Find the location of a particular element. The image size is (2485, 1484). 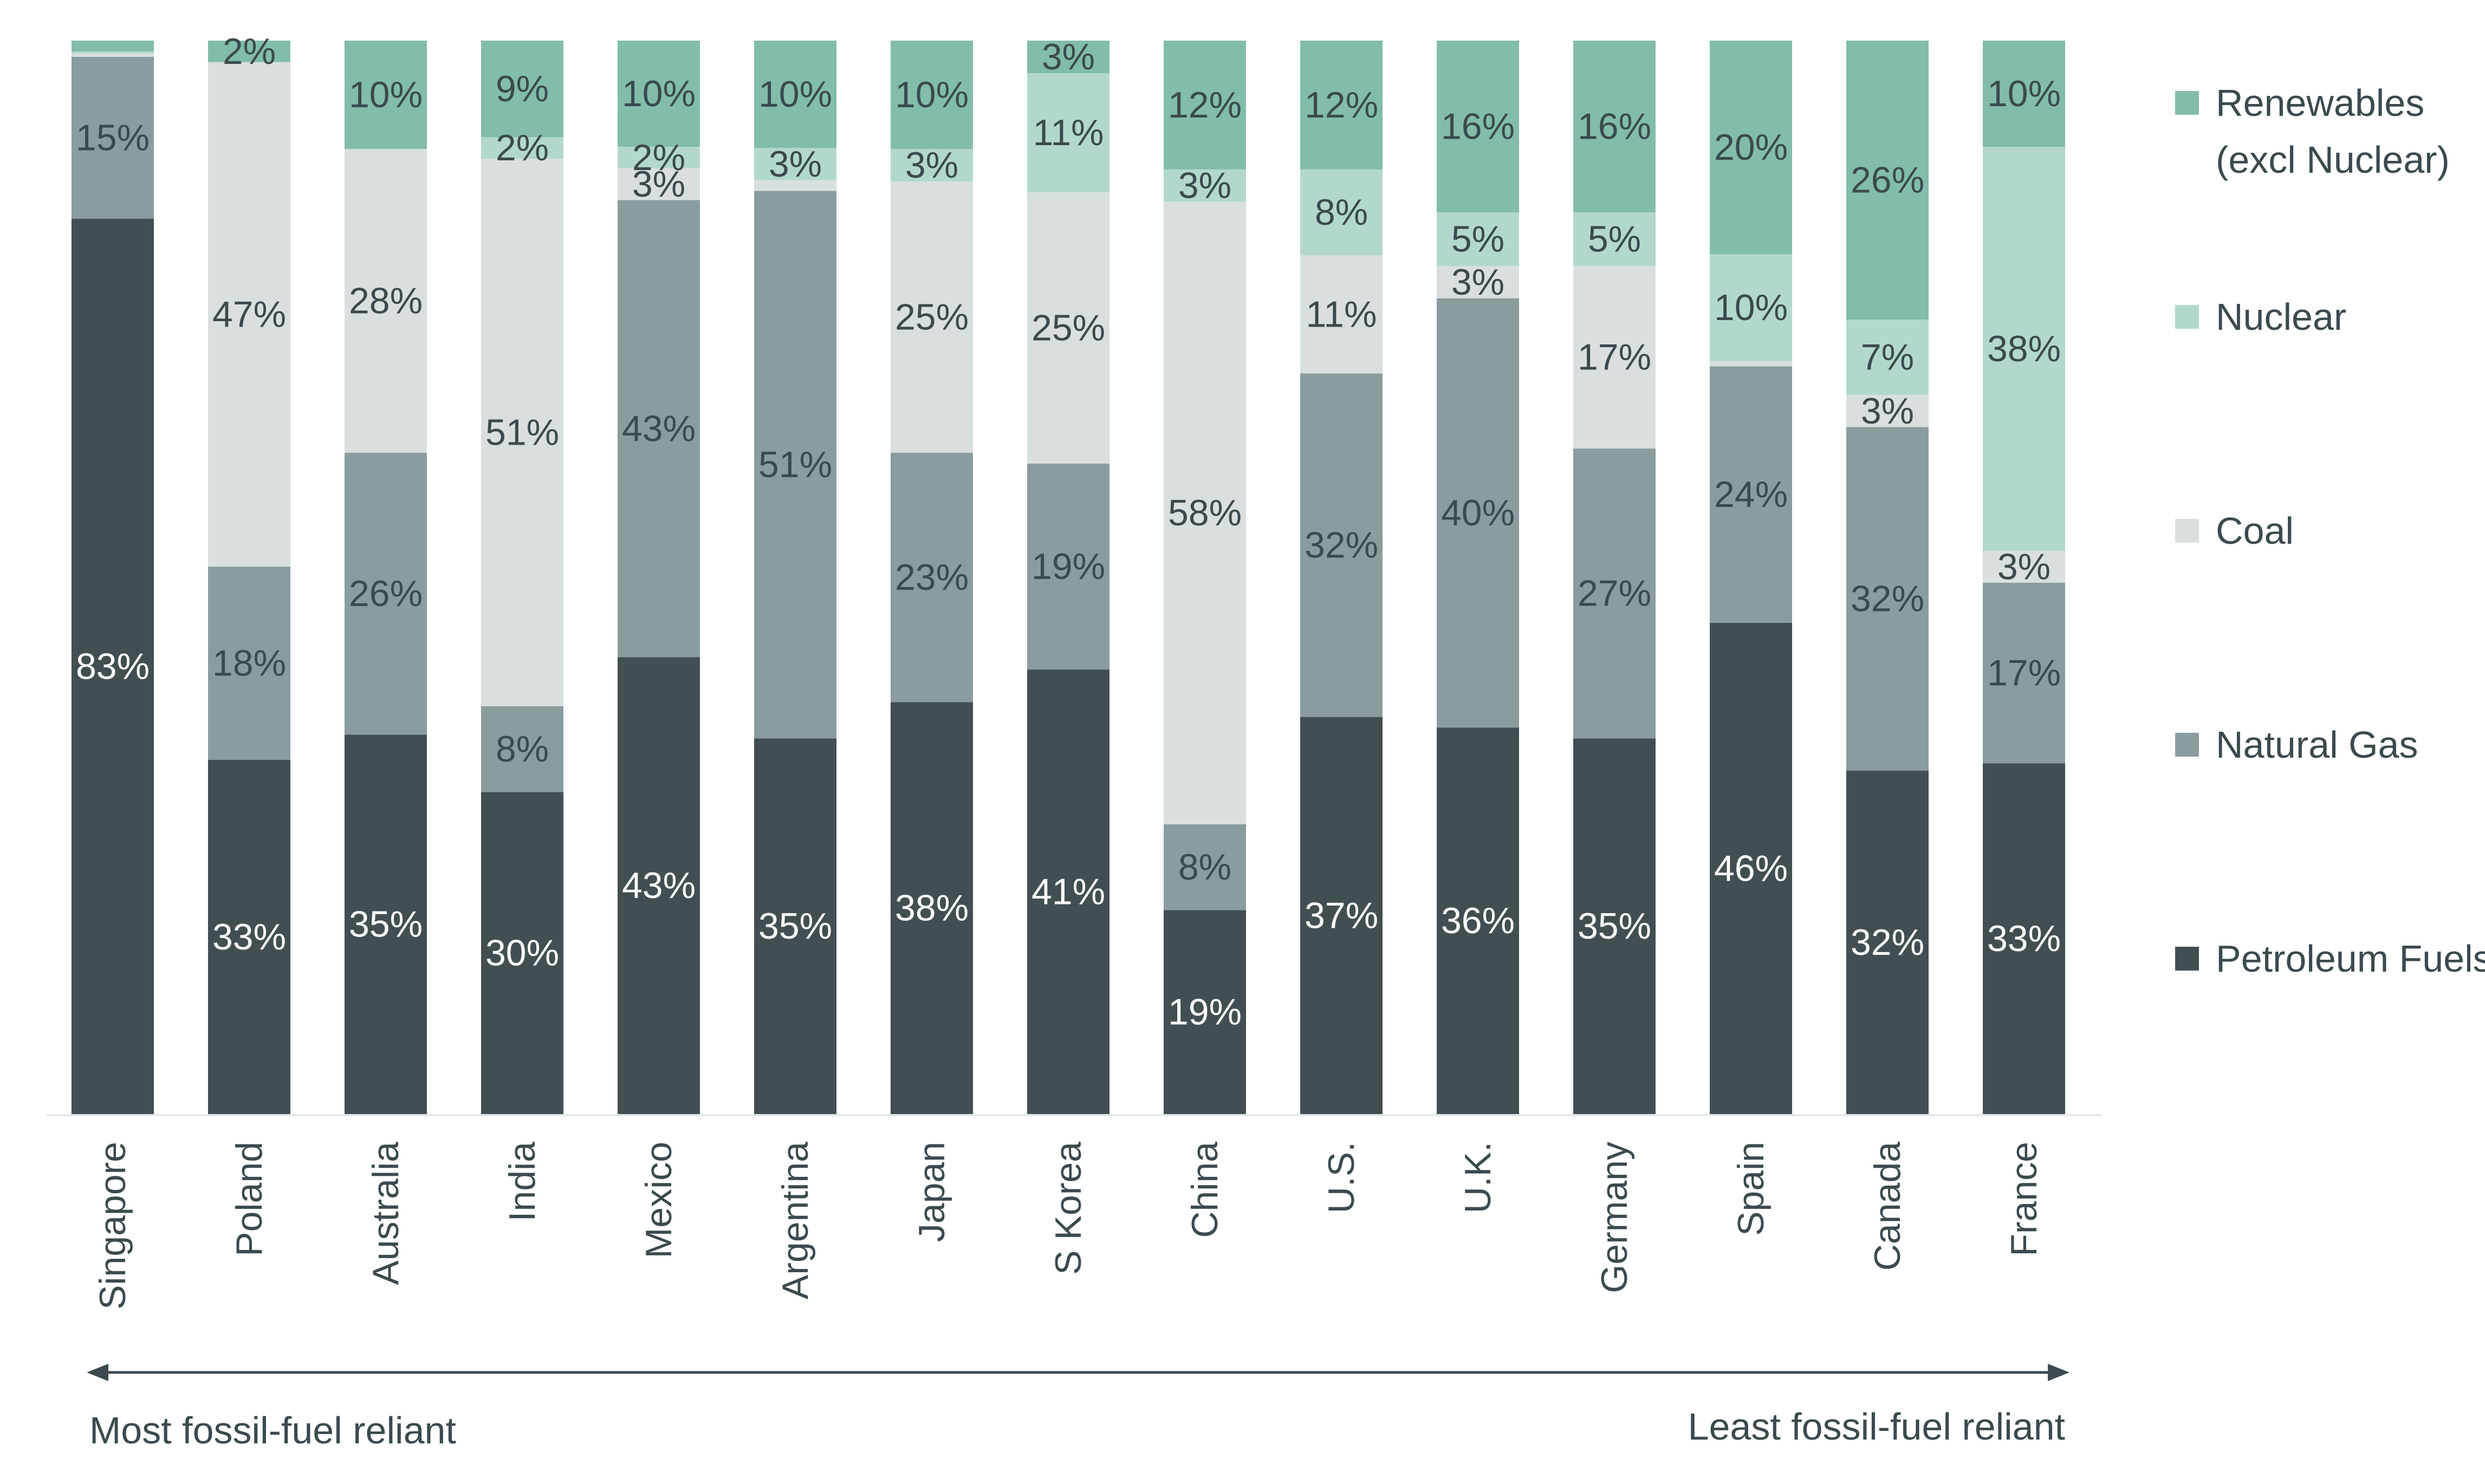

bar-segment-u-s-natural-gas is located at coordinates (1342, 545).